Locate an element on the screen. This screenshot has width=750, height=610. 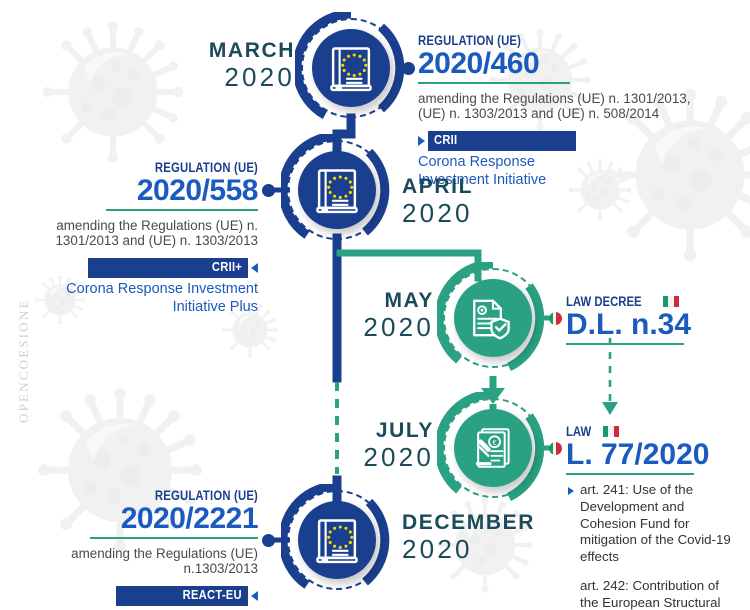
law-block-l-77-2020: LAW L. 77/2020 is located at coordinates (638, 449).